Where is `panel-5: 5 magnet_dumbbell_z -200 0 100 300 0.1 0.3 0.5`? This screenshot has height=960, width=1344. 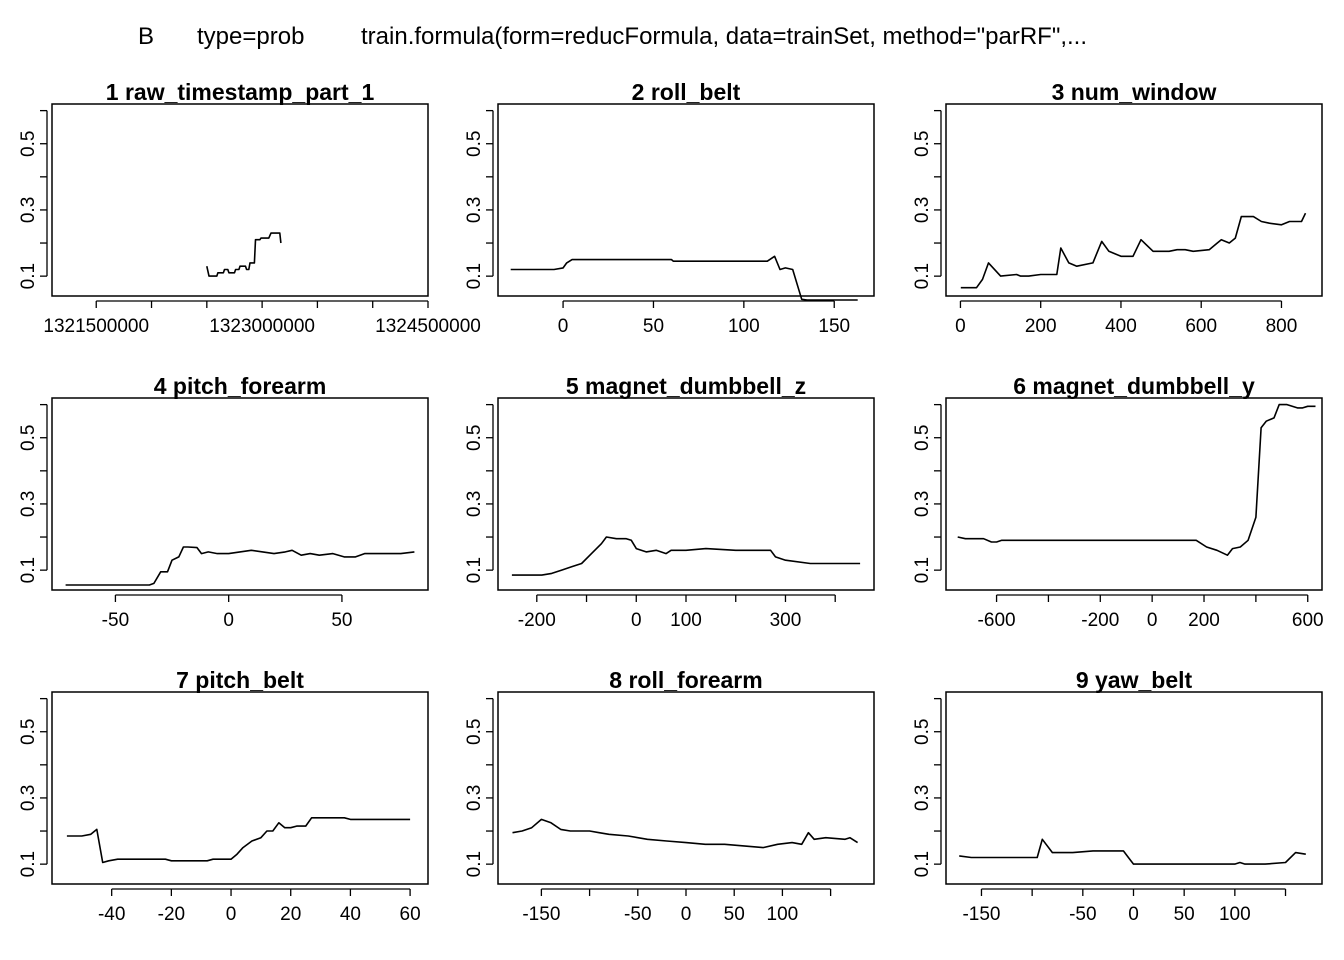 panel-5: 5 magnet_dumbbell_z -200 0 100 300 0.1 0.3 0.5 is located at coordinates (669, 502).